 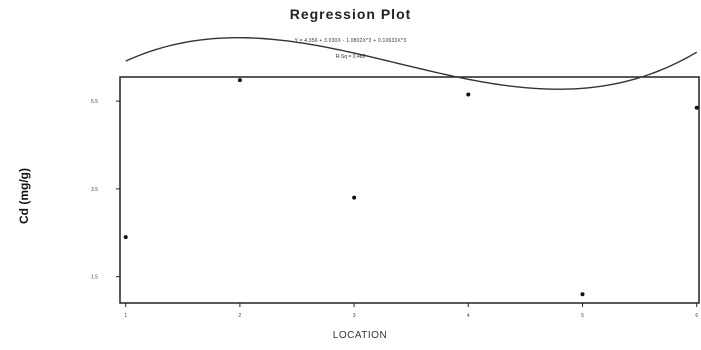 What do you see at coordinates (94, 102) in the screenshot?
I see `y-tick-label: 5.5` at bounding box center [94, 102].